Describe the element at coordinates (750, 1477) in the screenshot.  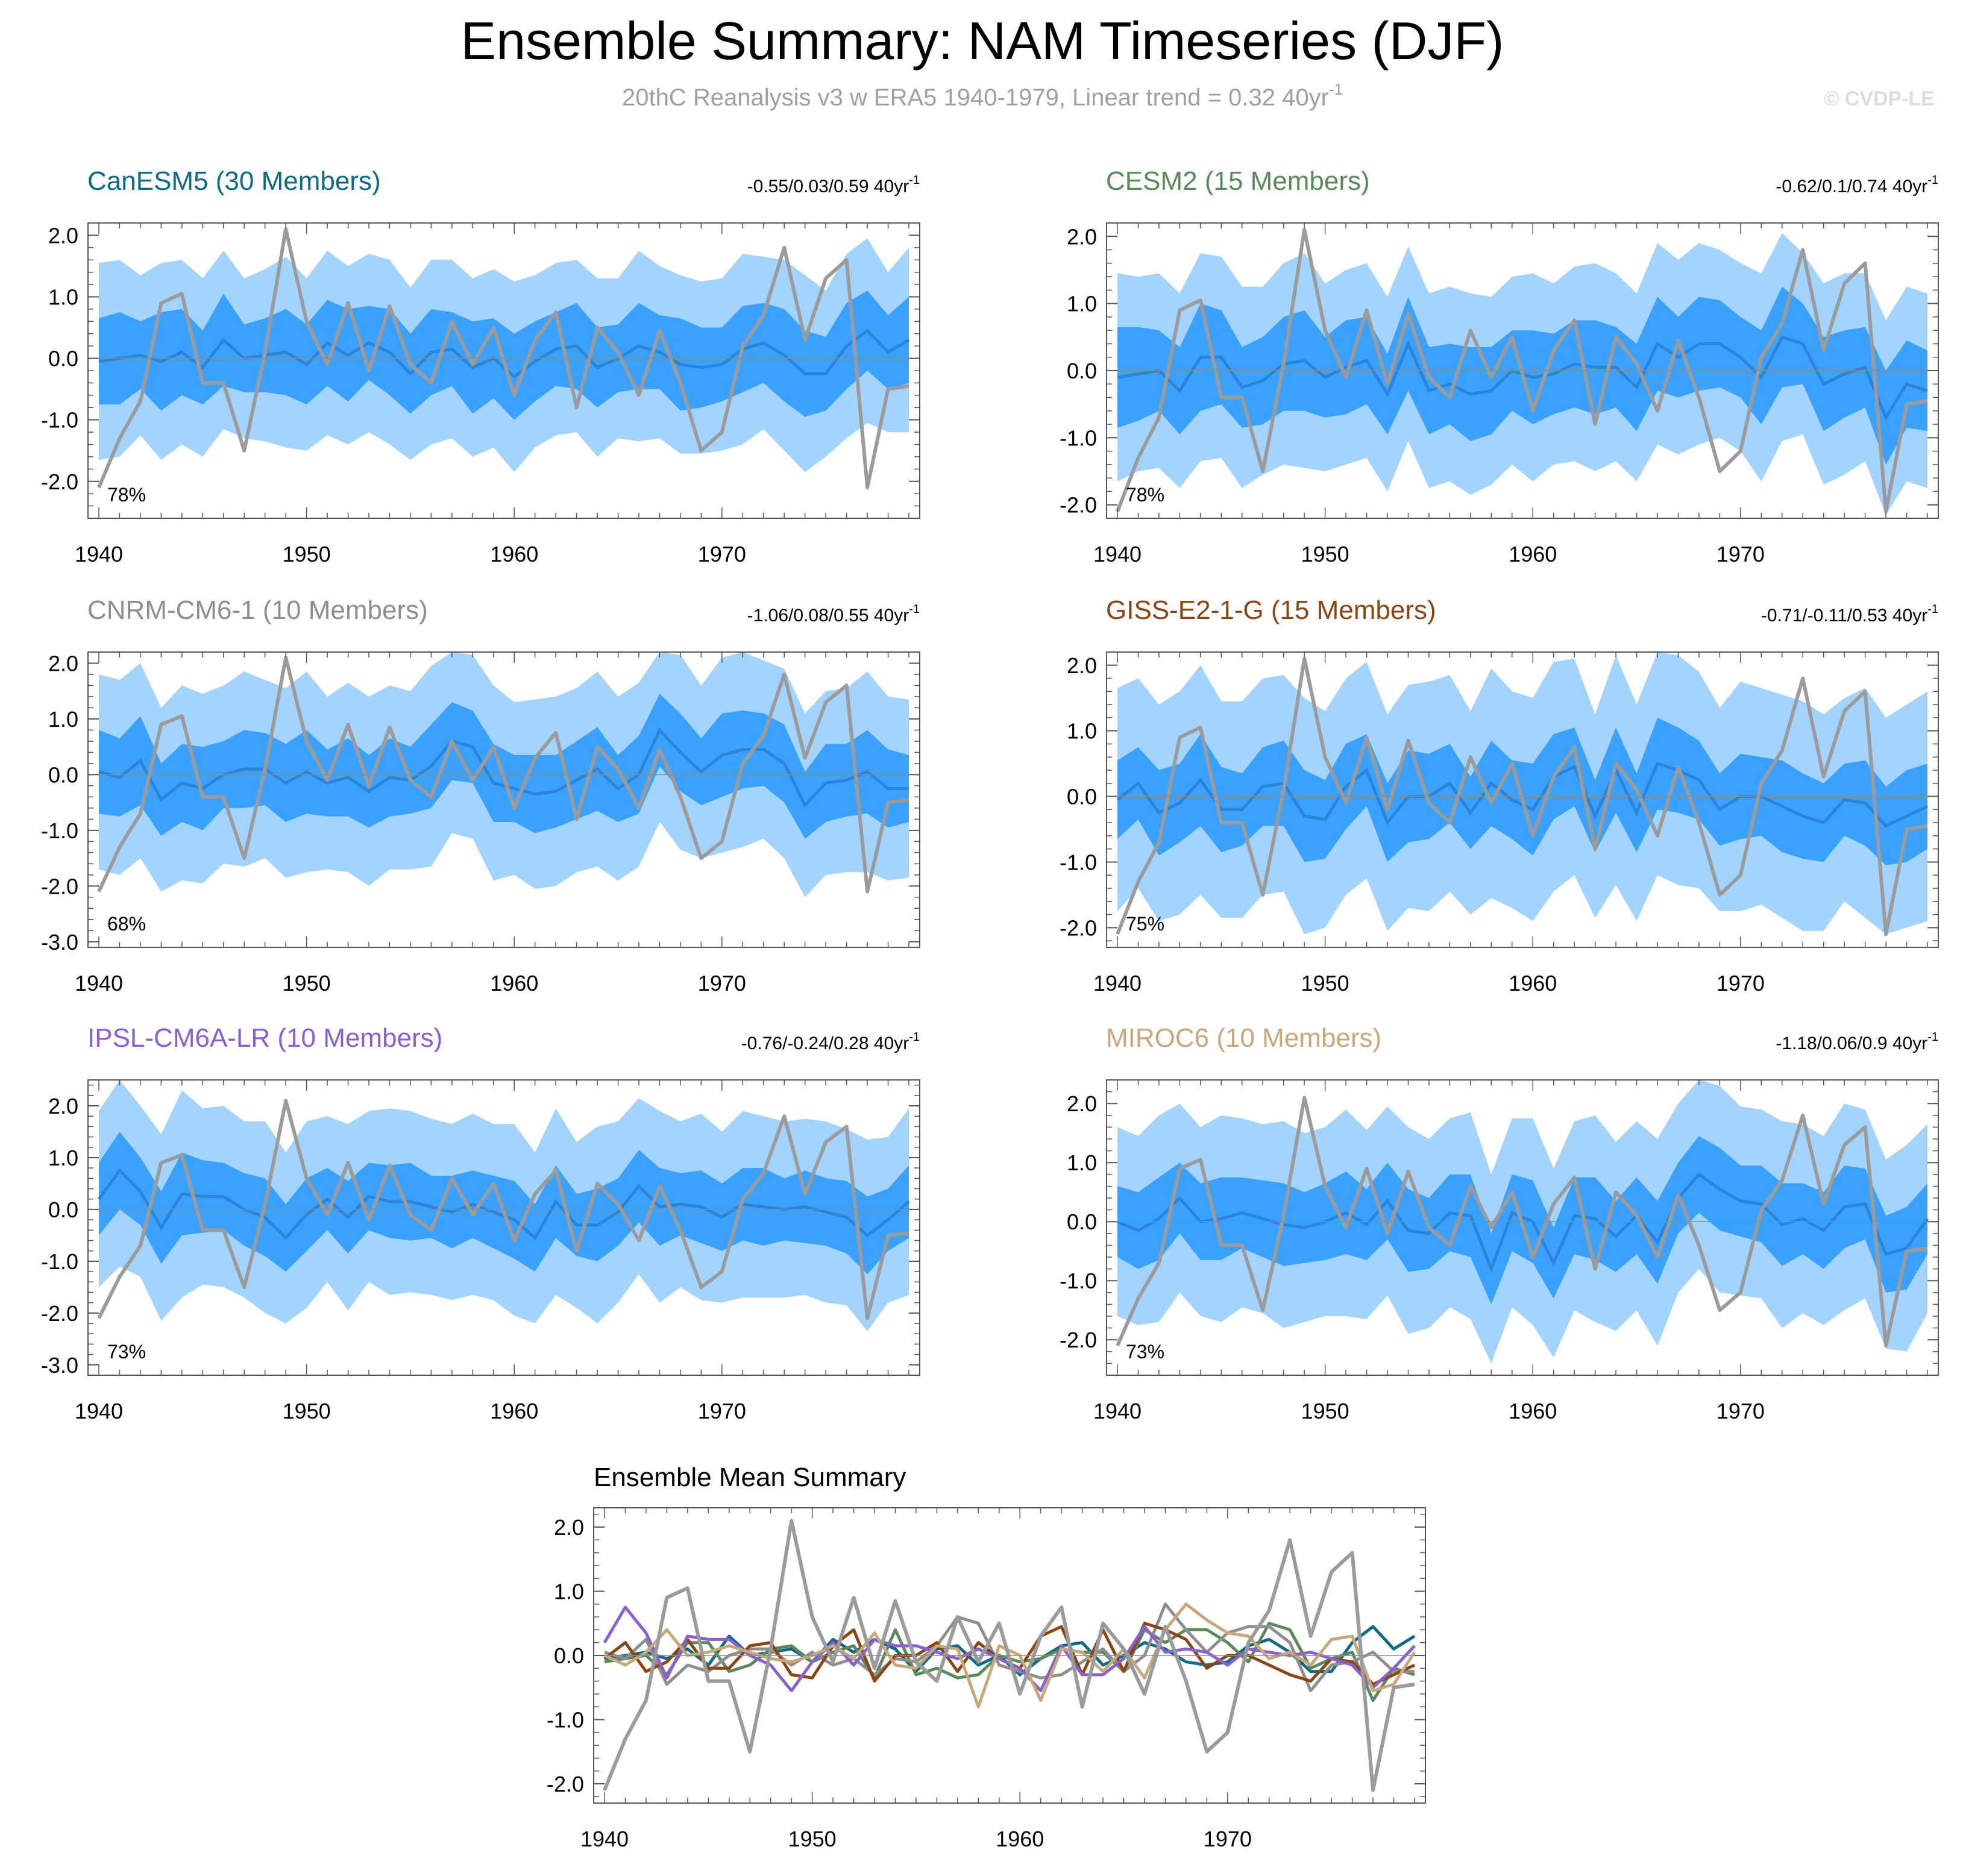
I see `summary-title: Ensemble Mean Summary` at that location.